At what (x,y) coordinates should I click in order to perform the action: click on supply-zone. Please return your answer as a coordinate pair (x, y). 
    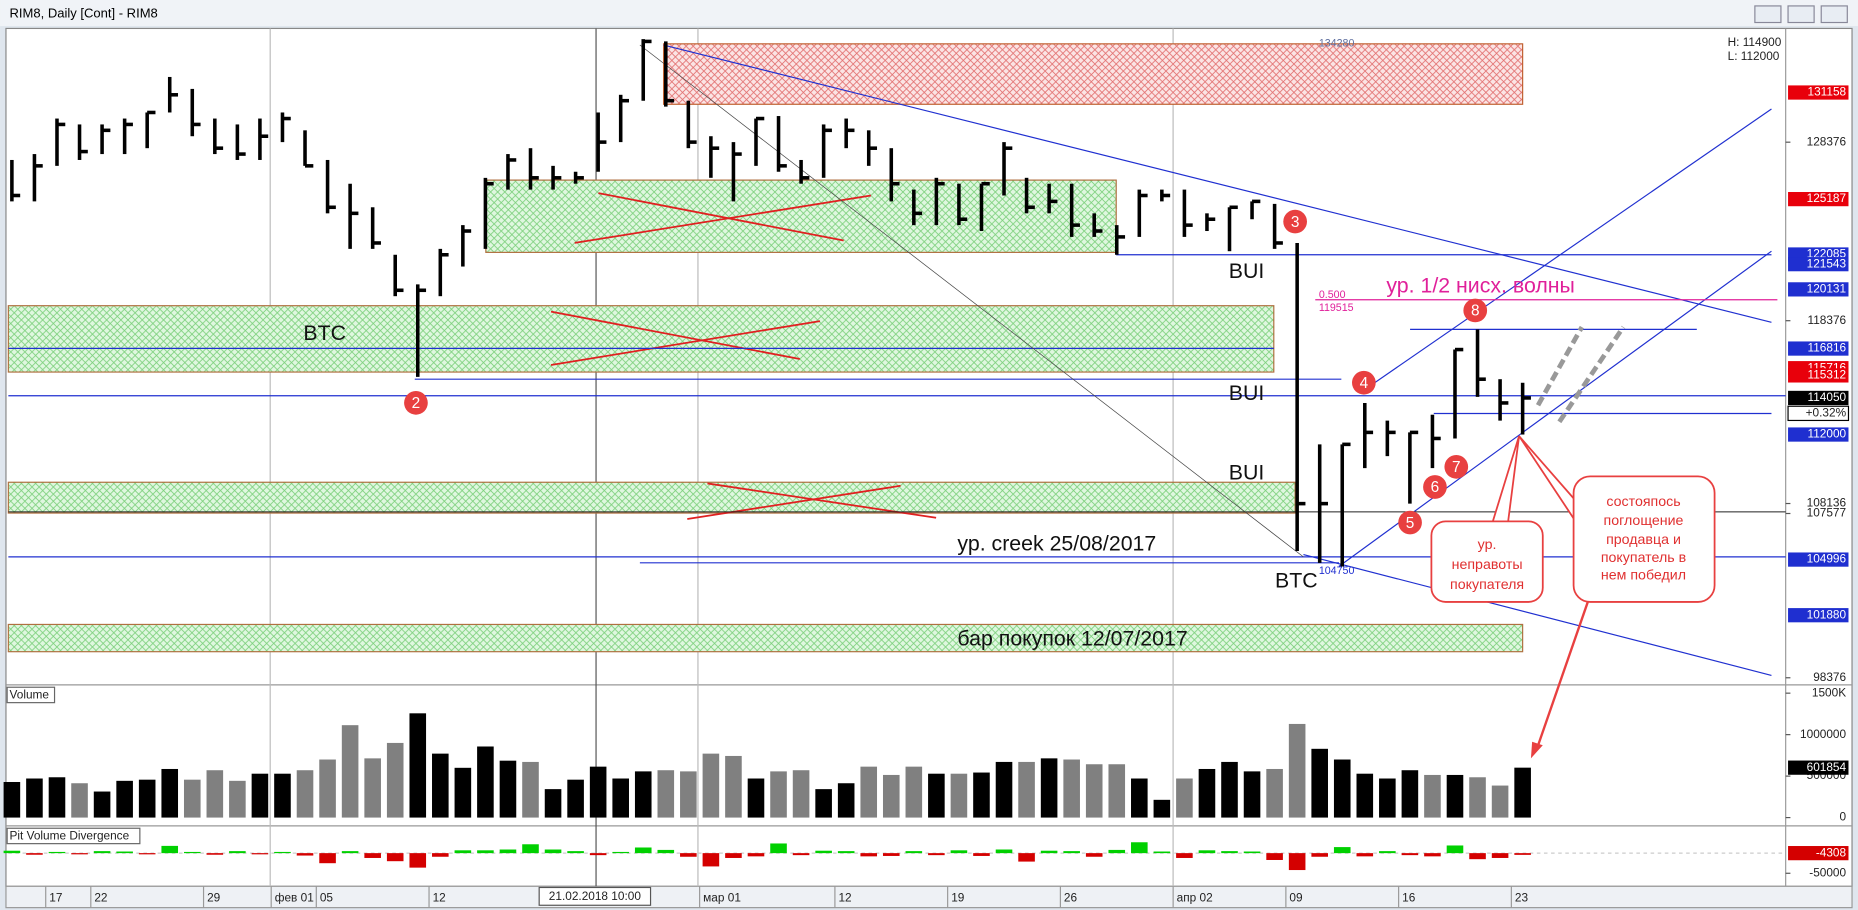
    Looking at the image, I should click on (1093, 74).